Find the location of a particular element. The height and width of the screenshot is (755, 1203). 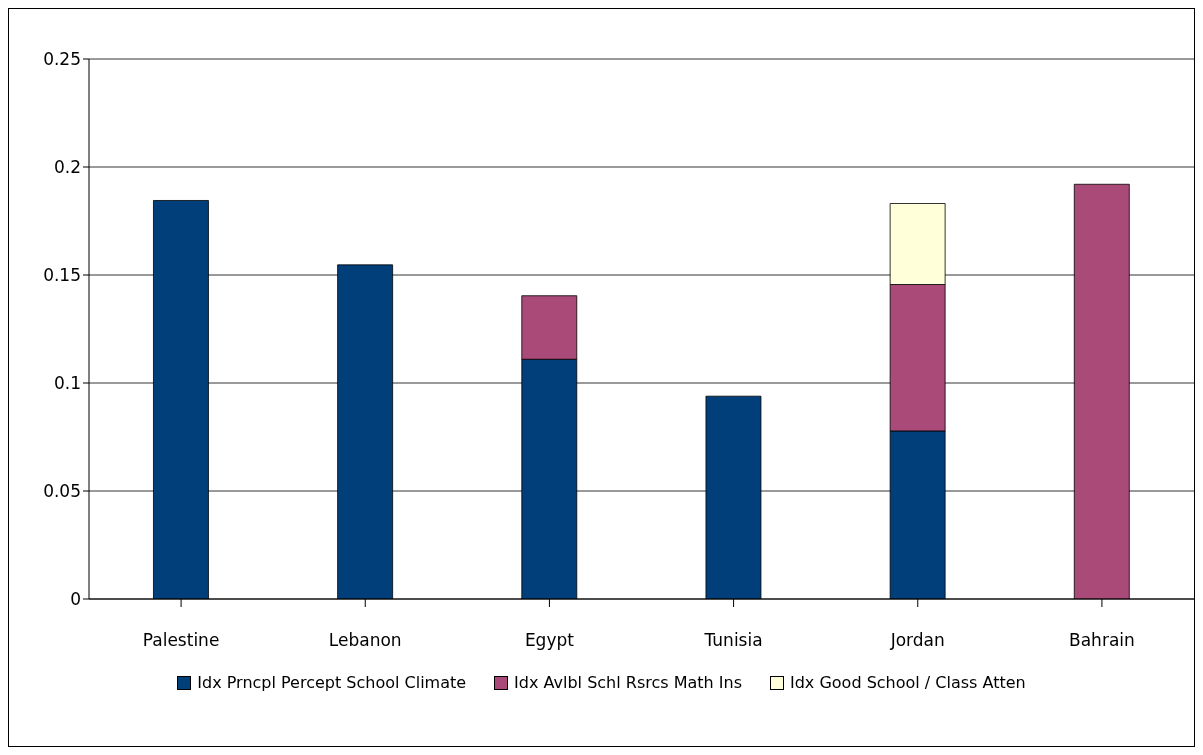

y-tick-label: 0 is located at coordinates (75, 599).